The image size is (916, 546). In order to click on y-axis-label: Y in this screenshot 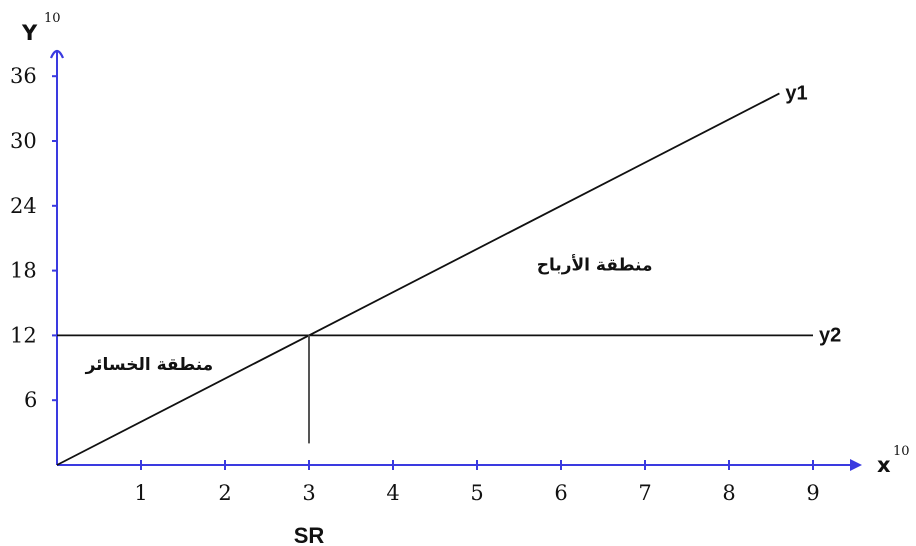, I will do `click(29, 33)`.